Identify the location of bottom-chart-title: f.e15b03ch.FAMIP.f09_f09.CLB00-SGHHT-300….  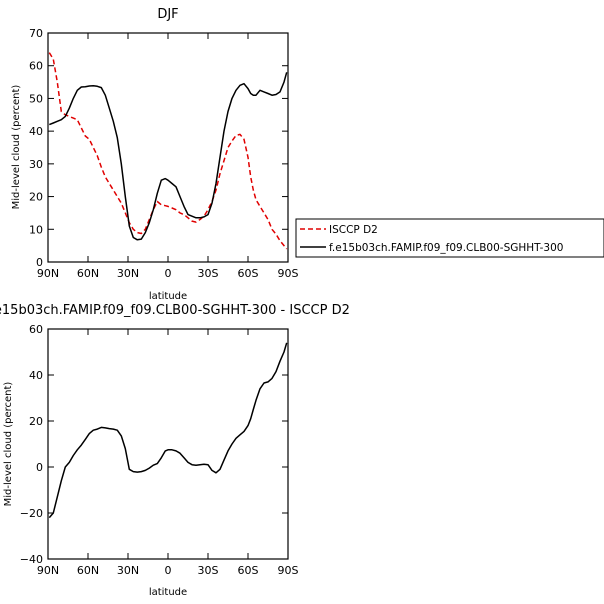
(175, 310).